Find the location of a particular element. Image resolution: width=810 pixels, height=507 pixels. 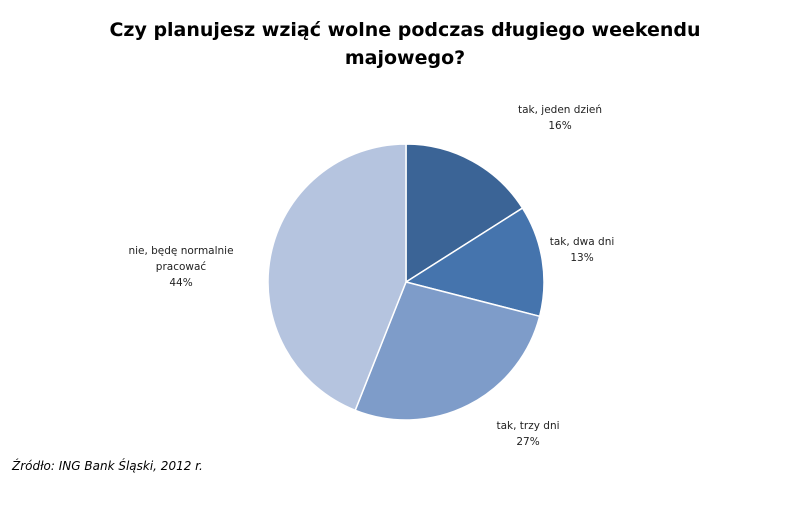

pie-slice-trzy-dni is located at coordinates (447, 351).